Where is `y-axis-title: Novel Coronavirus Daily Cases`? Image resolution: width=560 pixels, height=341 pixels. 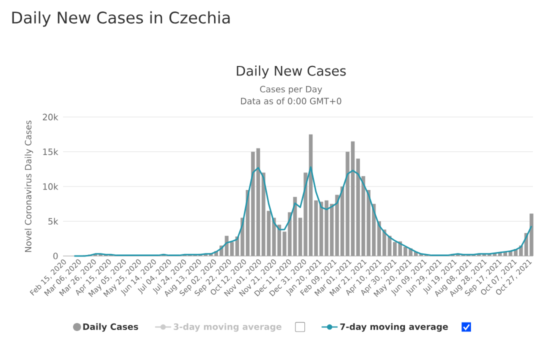
y-axis-title: Novel Coronavirus Daily Cases is located at coordinates (29, 186).